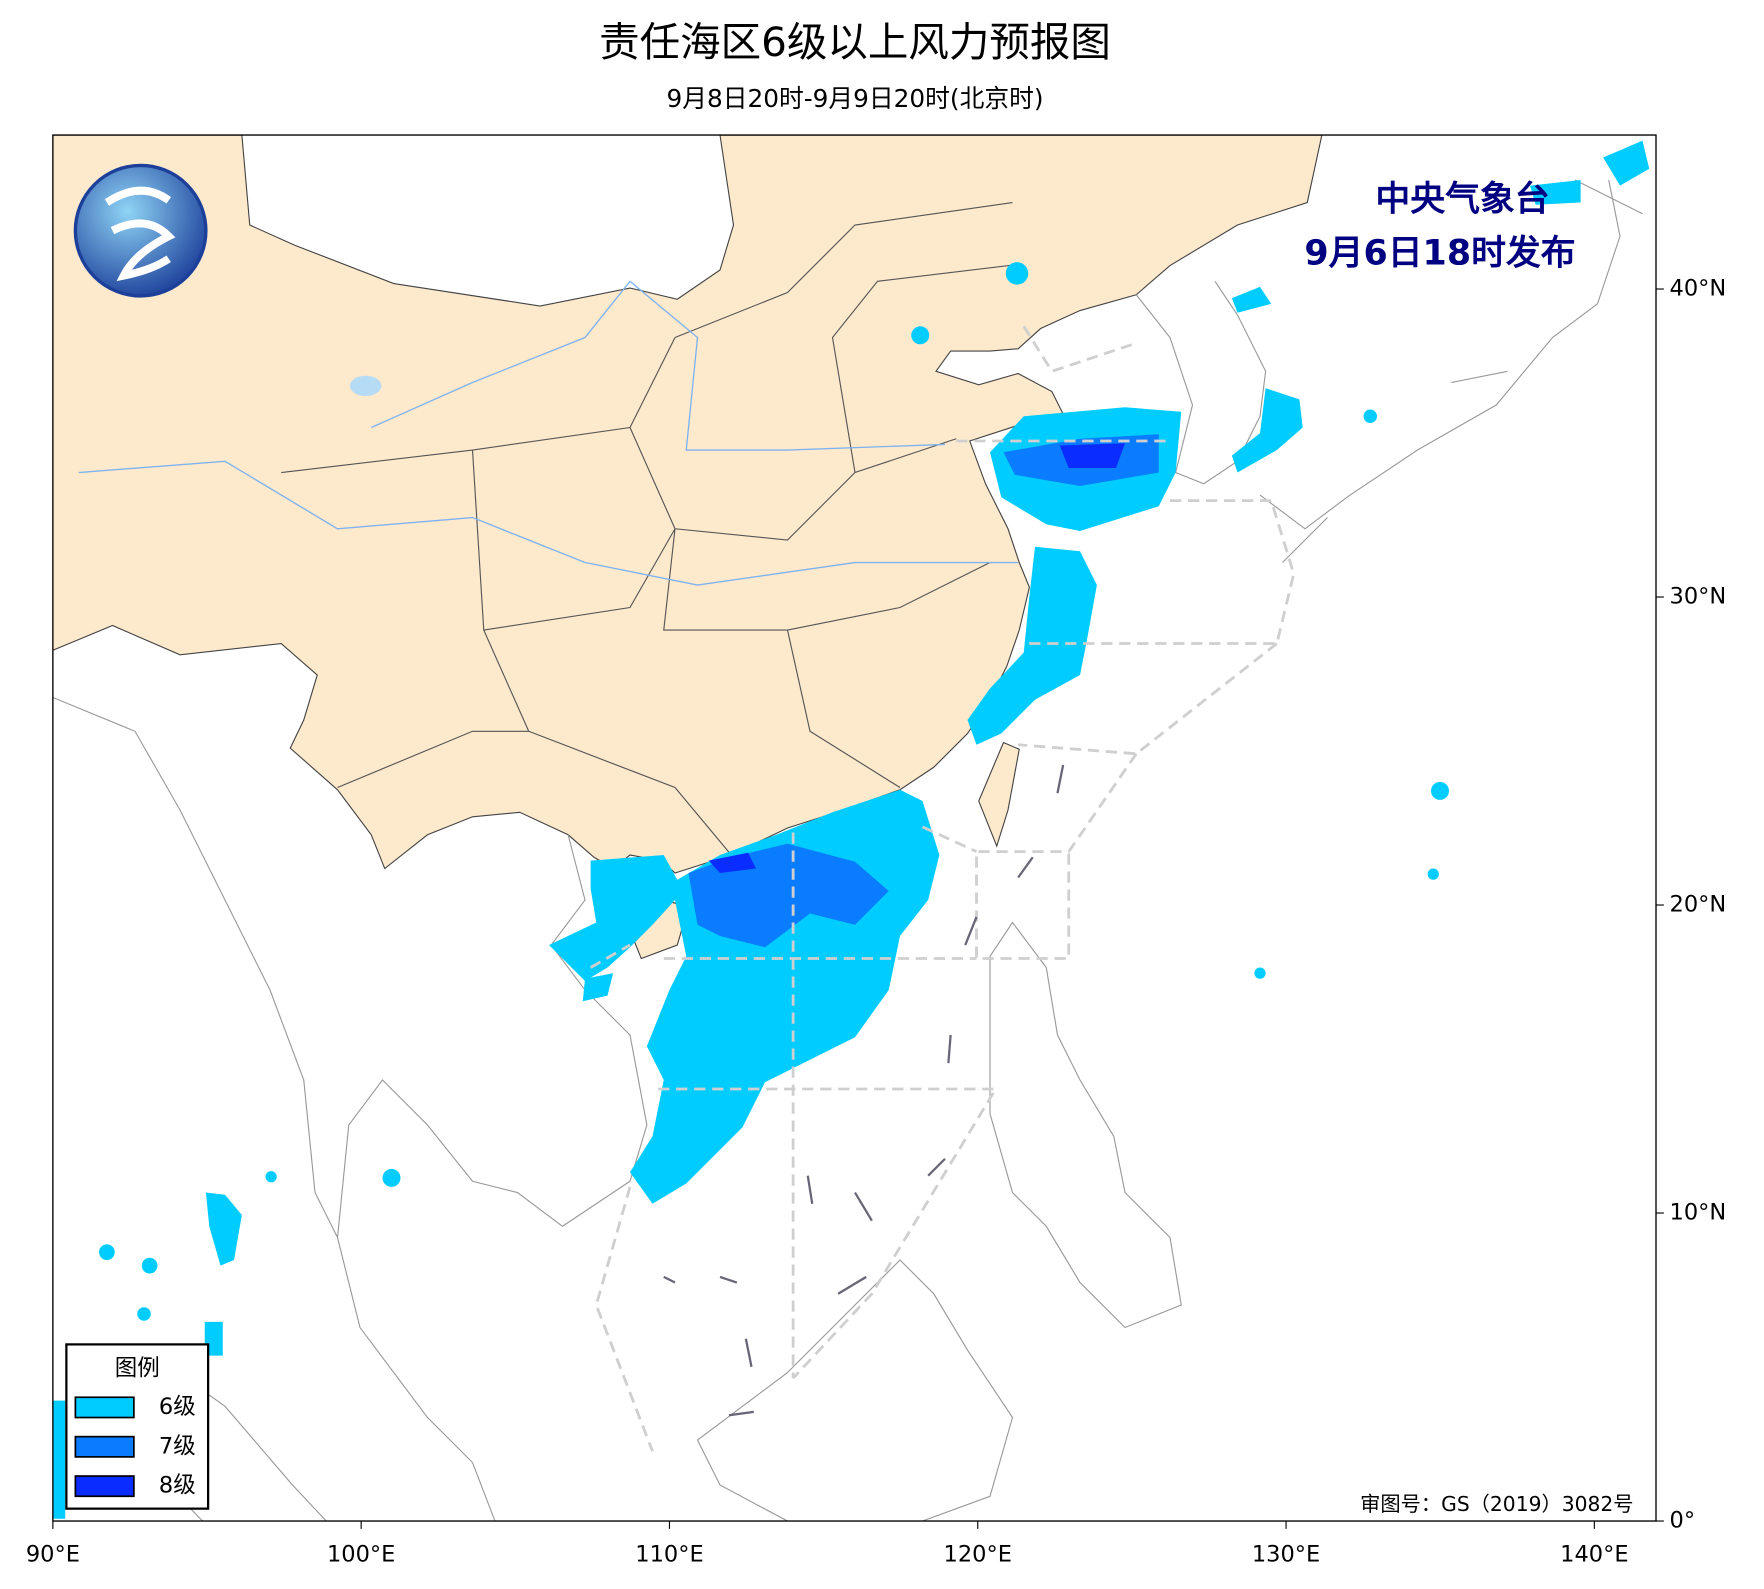  I want to click on taiwan, so click(999, 794).